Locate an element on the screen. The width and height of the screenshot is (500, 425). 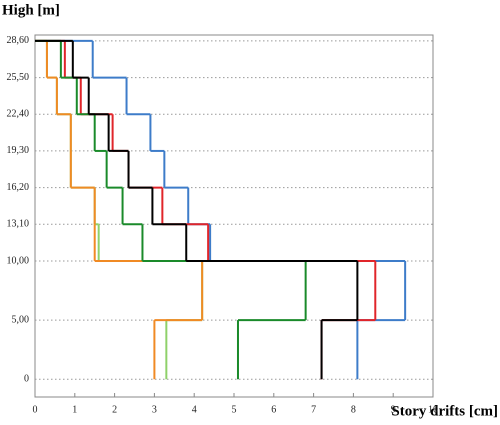
x-tick-label: 0 is located at coordinates (35, 409).